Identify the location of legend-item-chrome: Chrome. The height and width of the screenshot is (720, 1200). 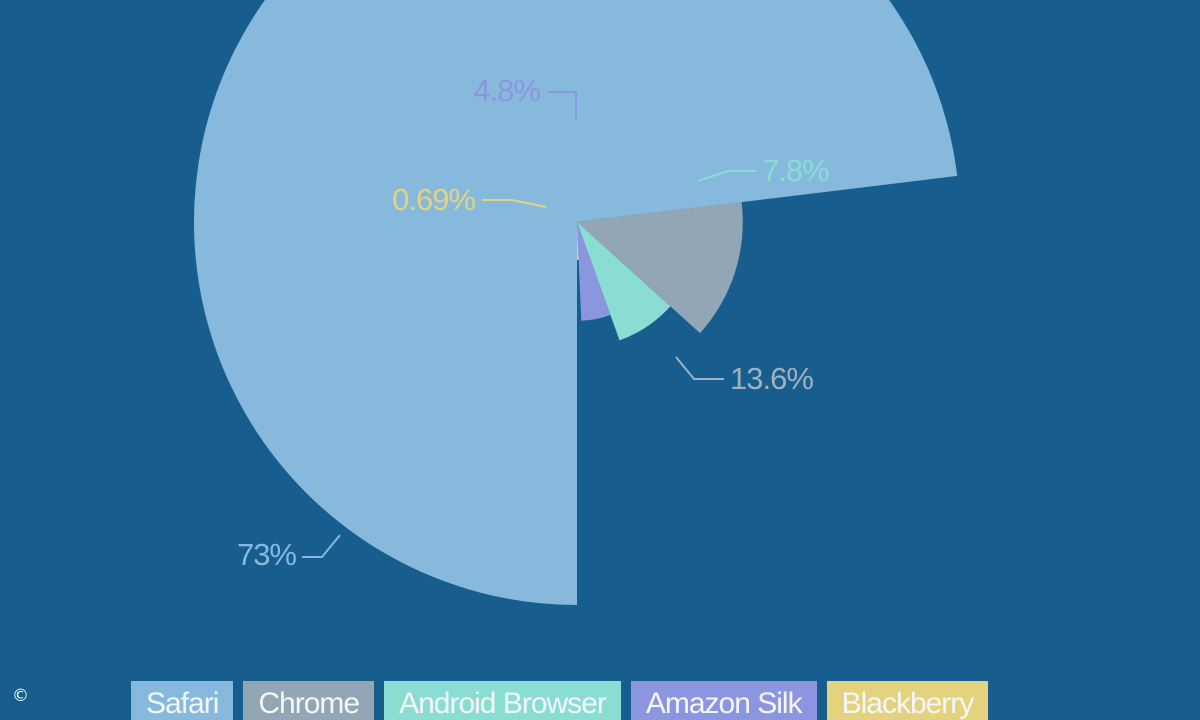
(309, 700).